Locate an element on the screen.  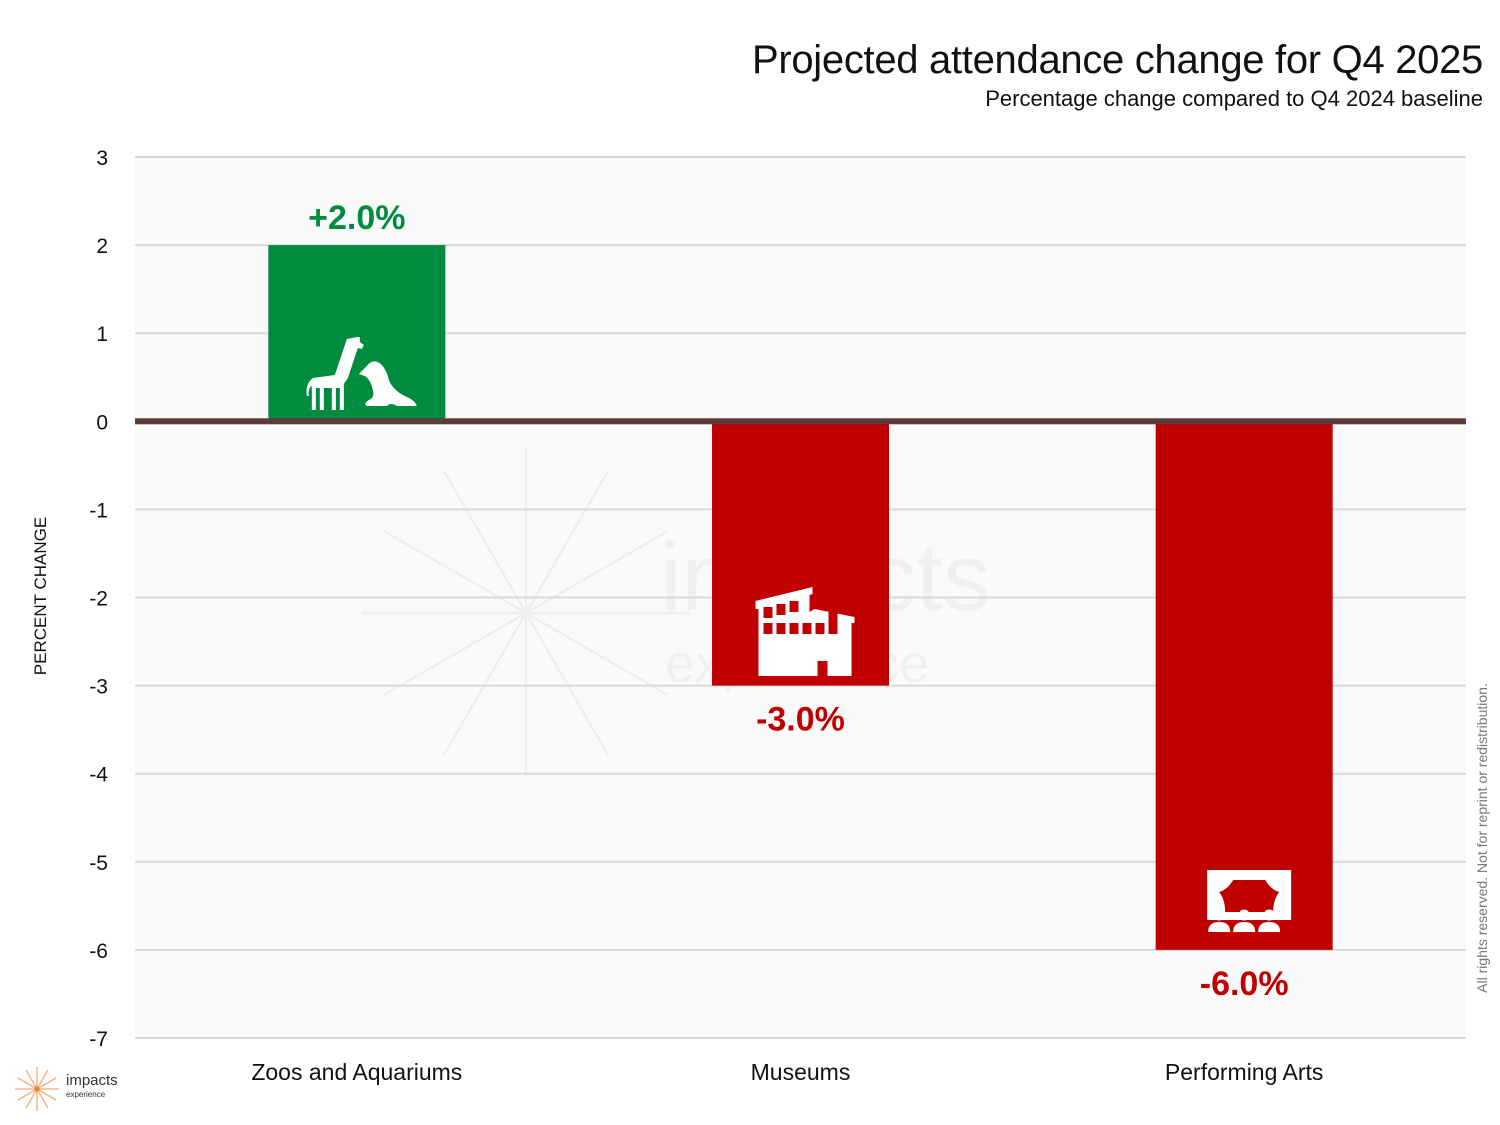
x-tick-label: Performing Arts is located at coordinates (1244, 1072).